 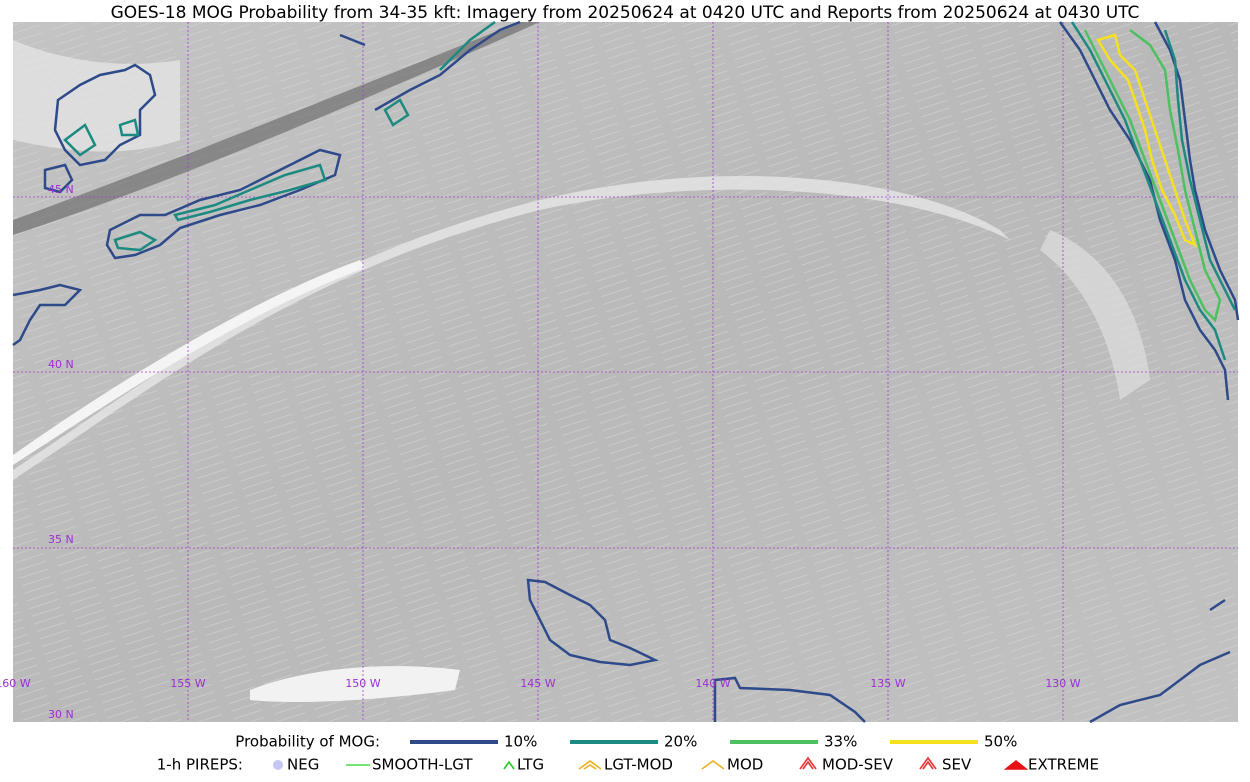 What do you see at coordinates (957, 765) in the screenshot?
I see `legend-label: SEV` at bounding box center [957, 765].